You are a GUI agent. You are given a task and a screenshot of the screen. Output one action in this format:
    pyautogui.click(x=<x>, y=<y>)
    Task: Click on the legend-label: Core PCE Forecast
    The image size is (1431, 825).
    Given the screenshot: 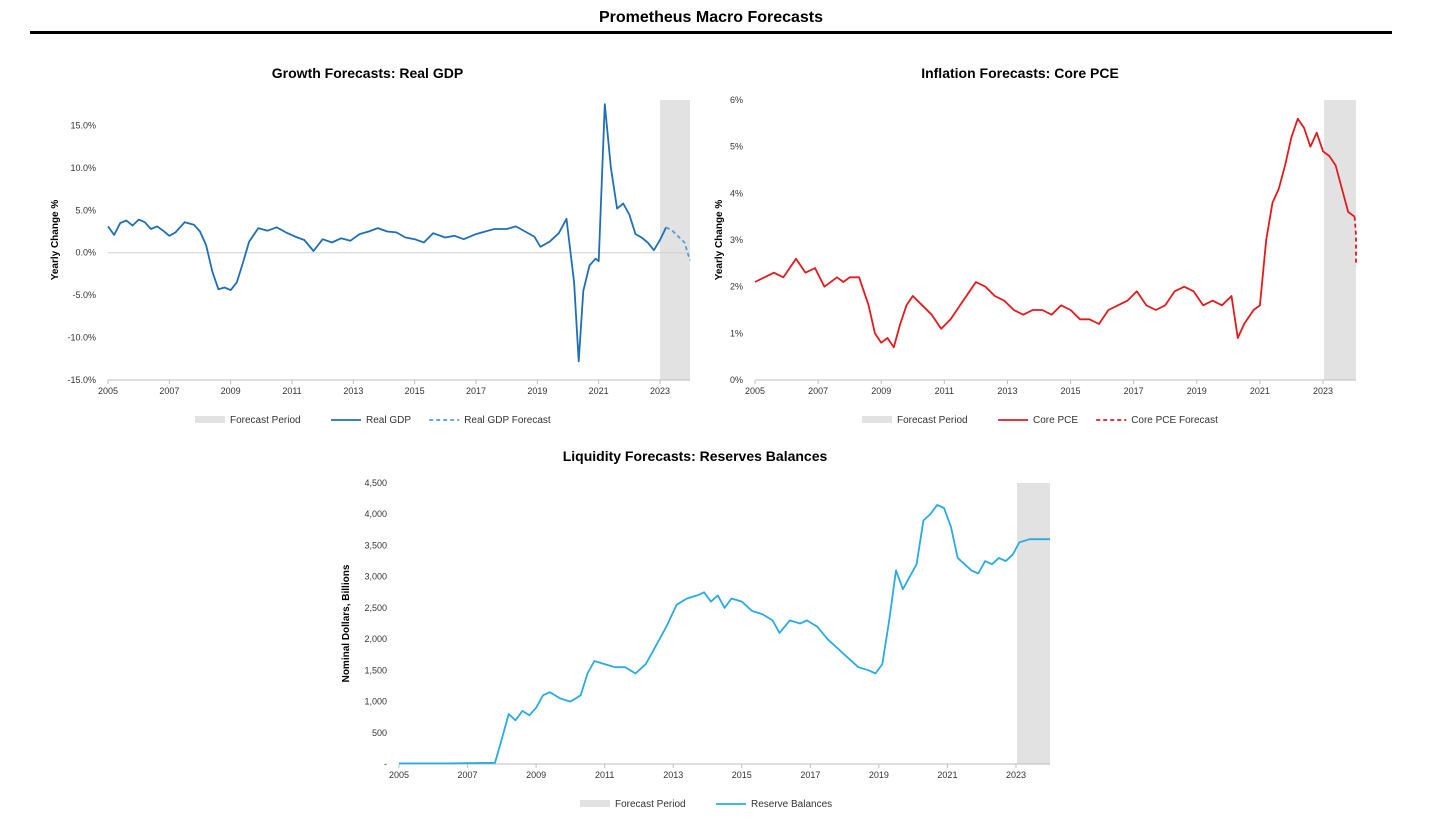 What is the action you would take?
    pyautogui.click(x=1174, y=420)
    